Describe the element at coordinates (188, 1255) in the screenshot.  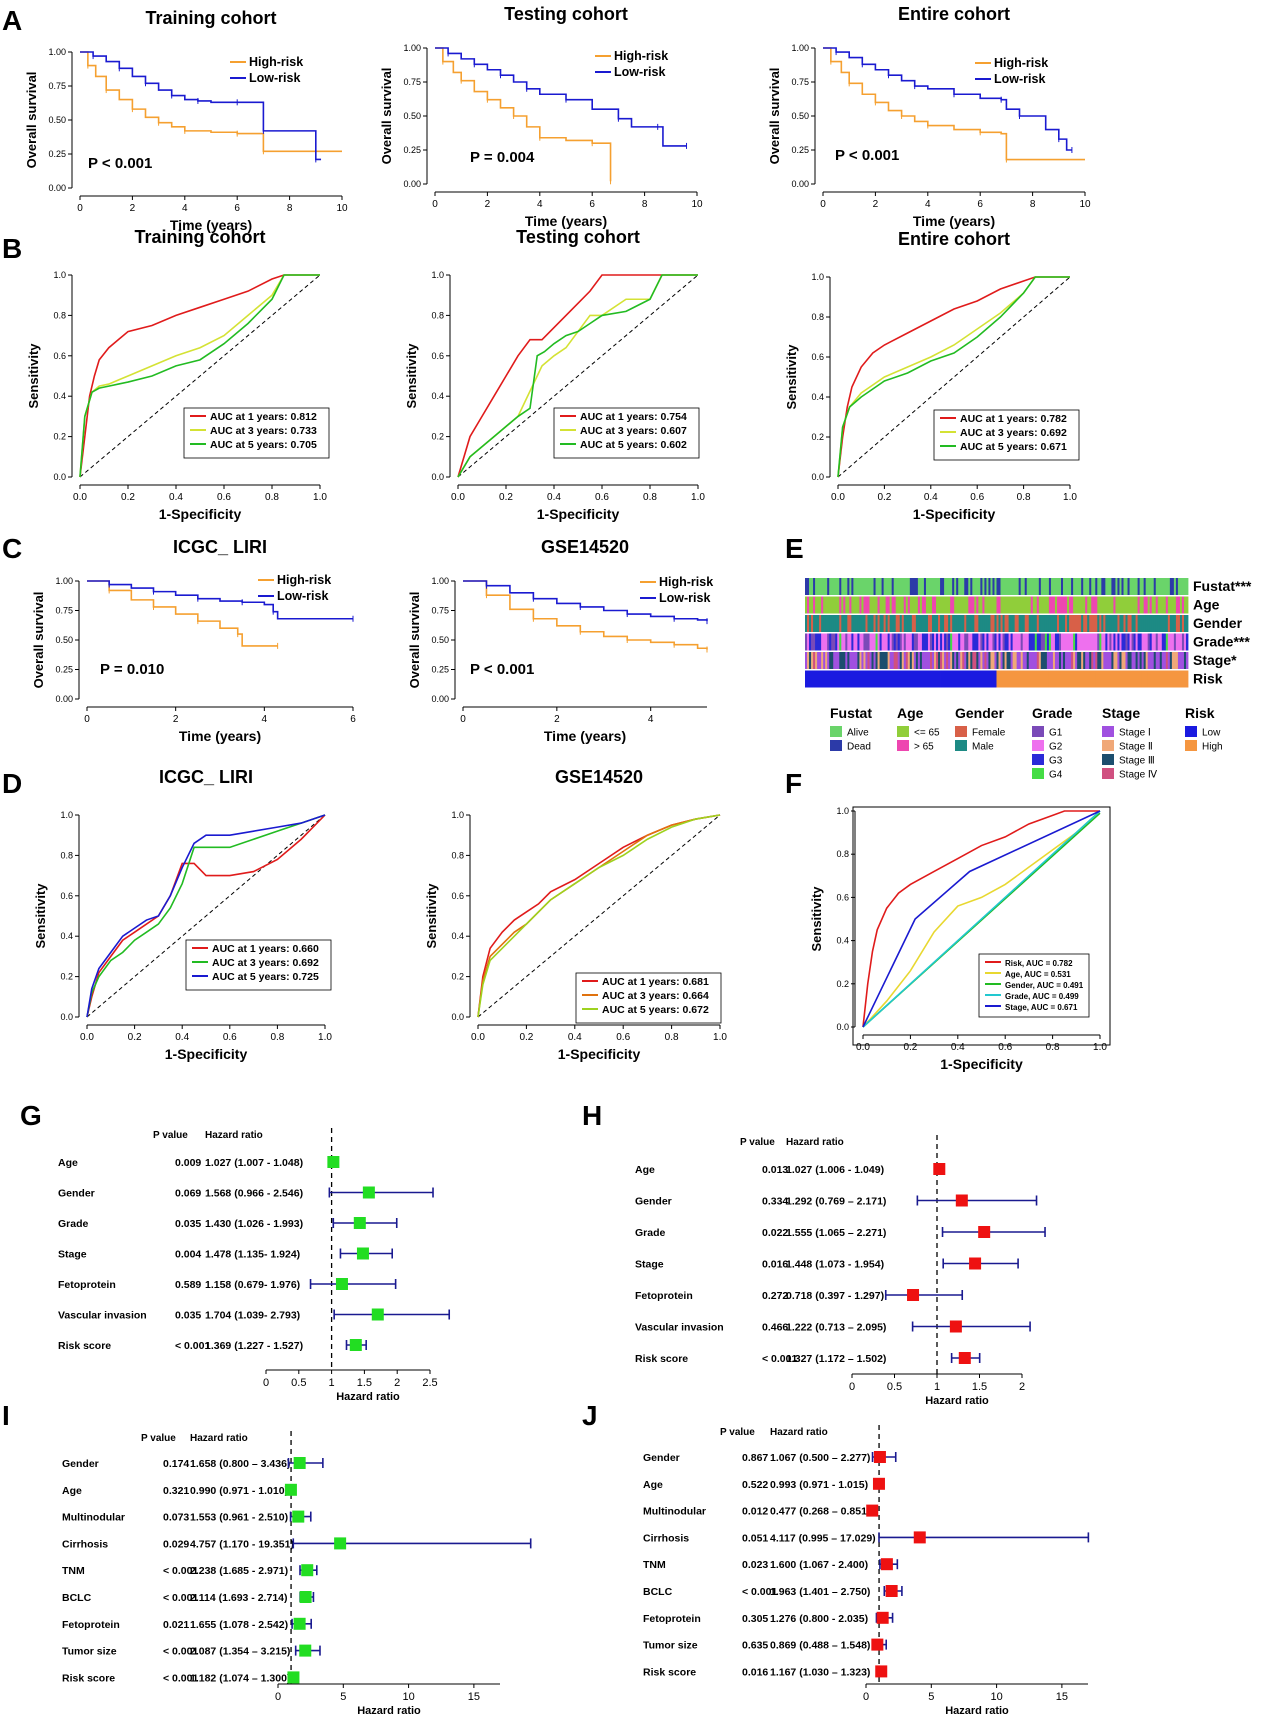
I see `p-value: 0.004` at that location.